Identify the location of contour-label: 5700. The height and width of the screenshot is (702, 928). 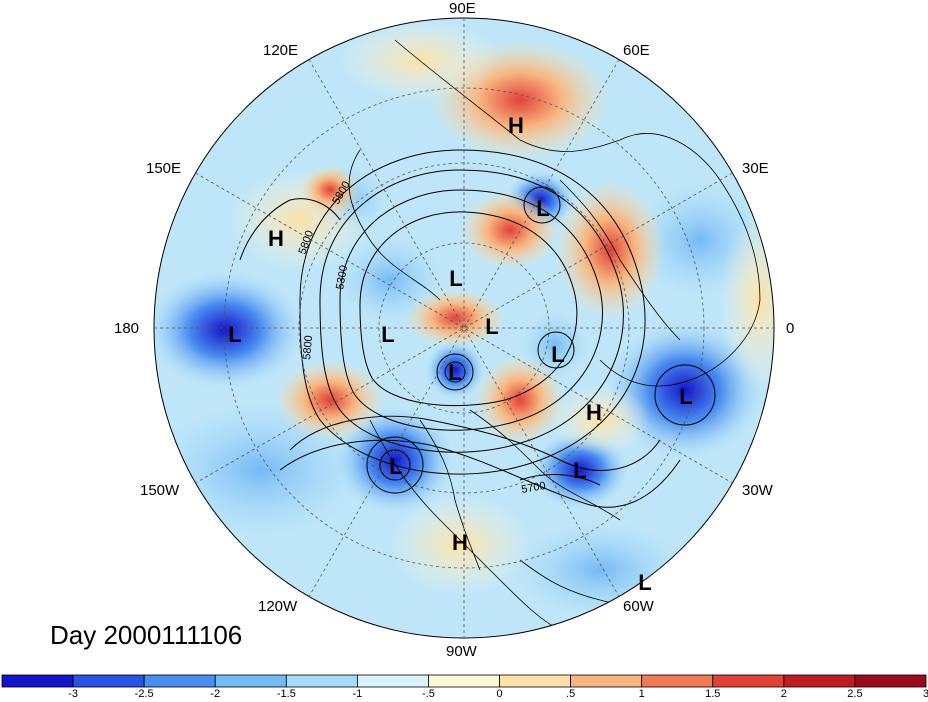
(533, 488).